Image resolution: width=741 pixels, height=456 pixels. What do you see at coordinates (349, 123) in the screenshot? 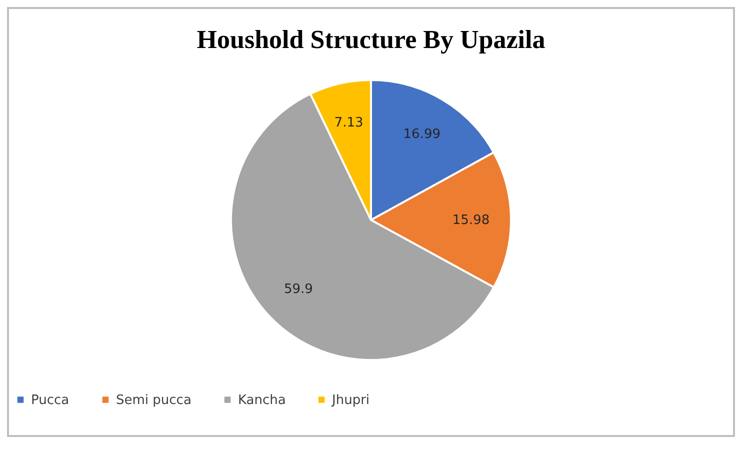
I see `data-label: 7.13` at bounding box center [349, 123].